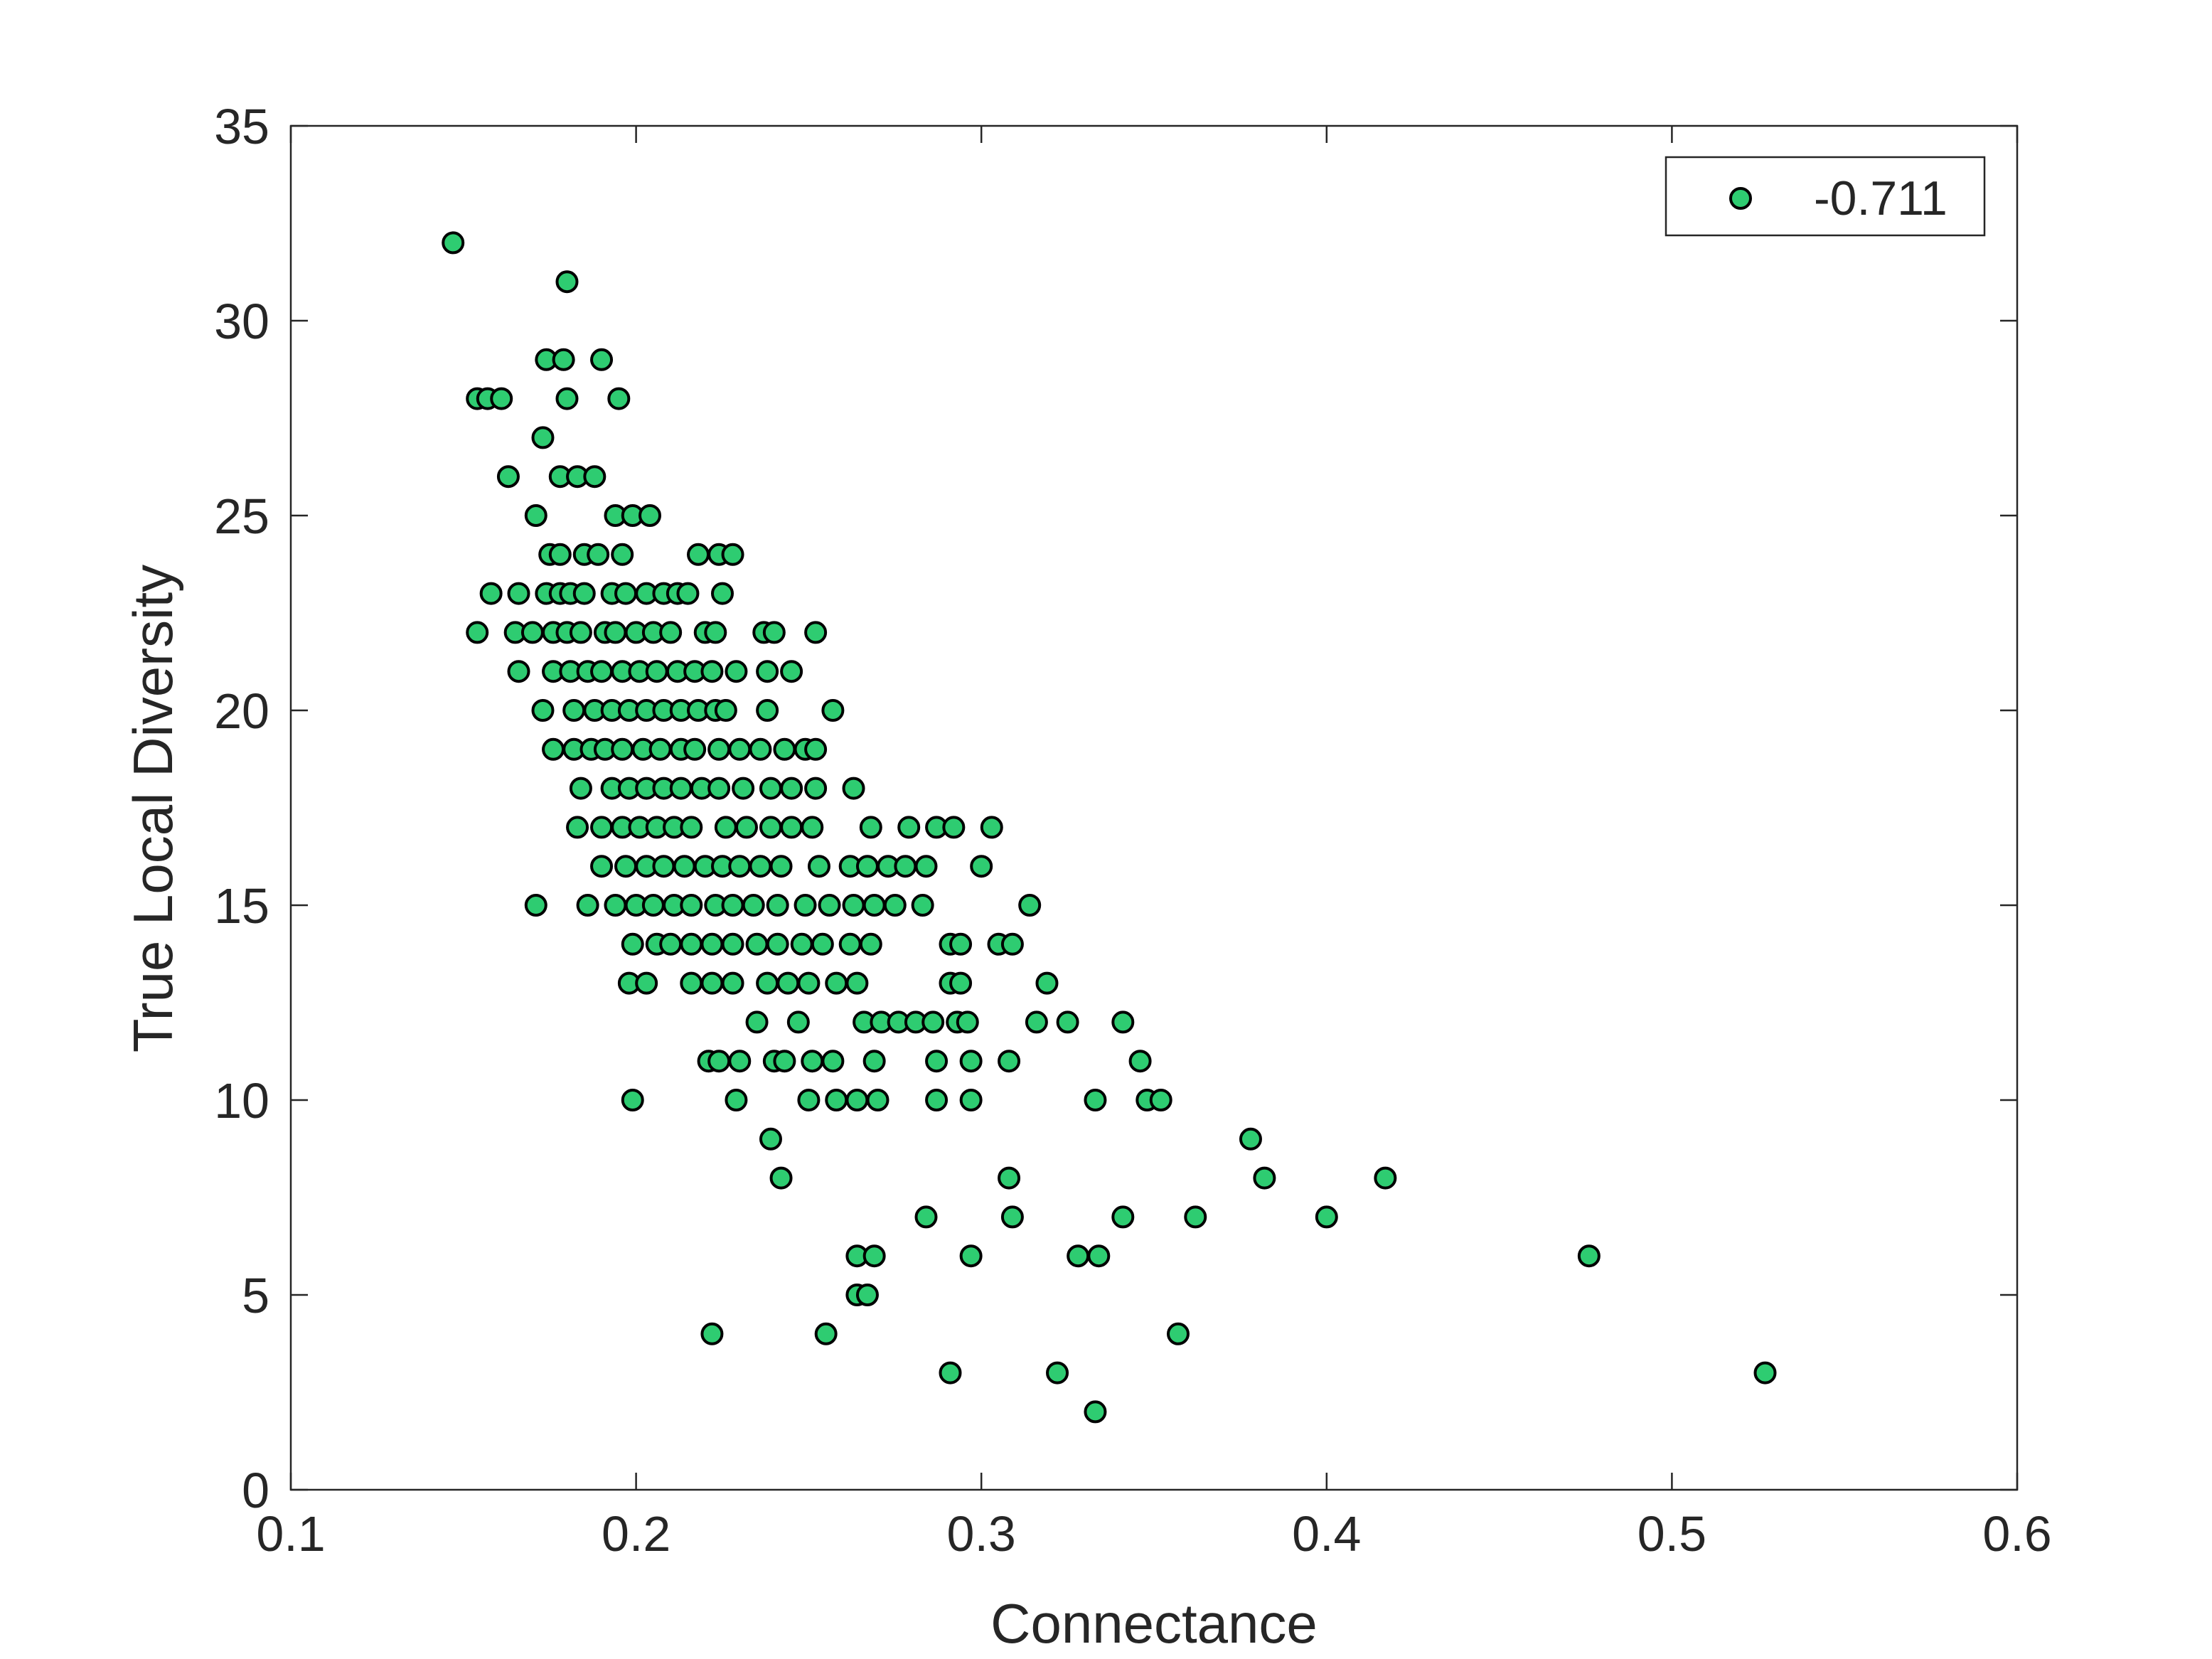  What do you see at coordinates (241, 1101) in the screenshot?
I see `y-tick-label: 10` at bounding box center [241, 1101].